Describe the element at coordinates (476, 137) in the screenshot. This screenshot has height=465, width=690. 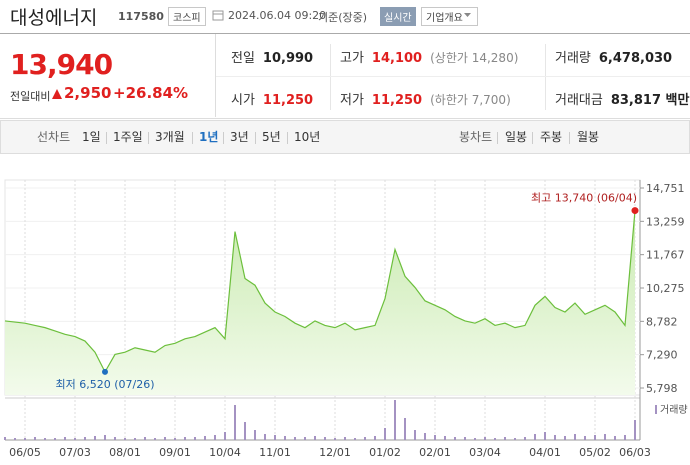
I see `tab-heading: 봉차트` at that location.